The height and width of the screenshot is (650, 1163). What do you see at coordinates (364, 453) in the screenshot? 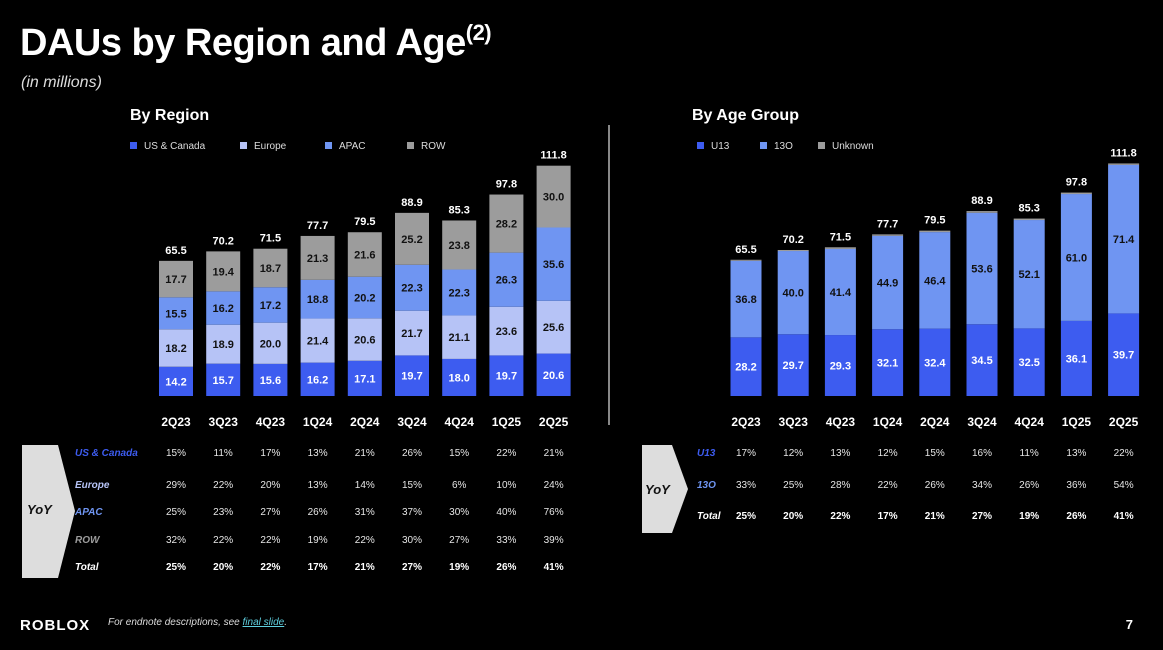
I see `yoy-cell: 21%` at bounding box center [364, 453].